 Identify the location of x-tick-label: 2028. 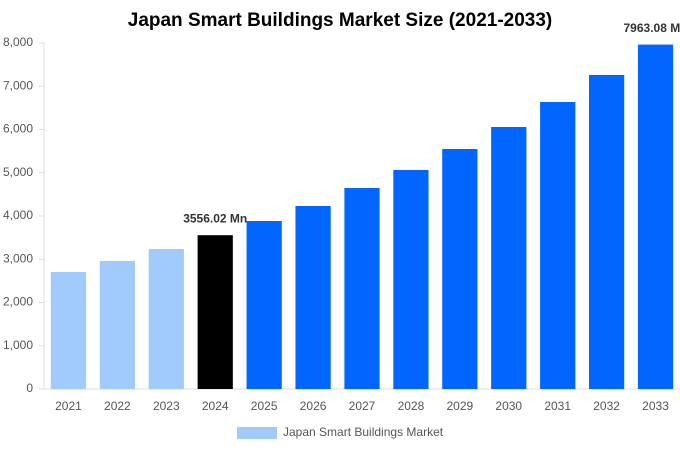
(411, 406).